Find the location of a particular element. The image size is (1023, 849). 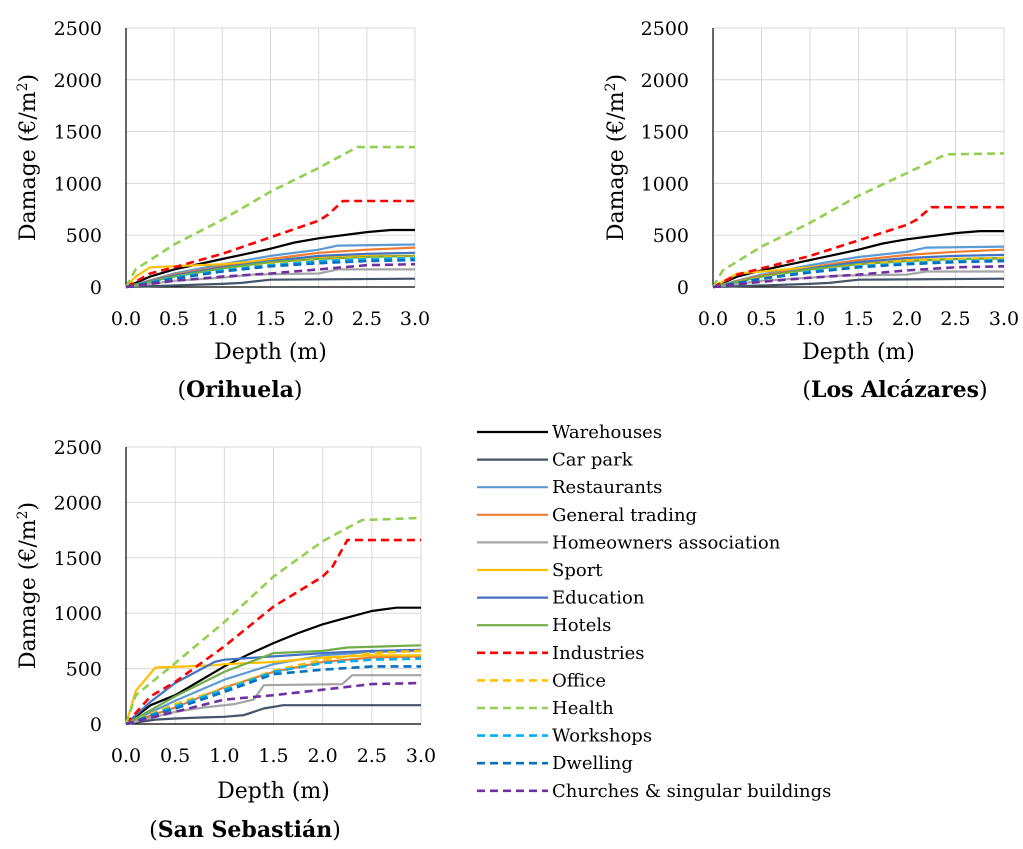

legend-label-health: Health is located at coordinates (583, 708).